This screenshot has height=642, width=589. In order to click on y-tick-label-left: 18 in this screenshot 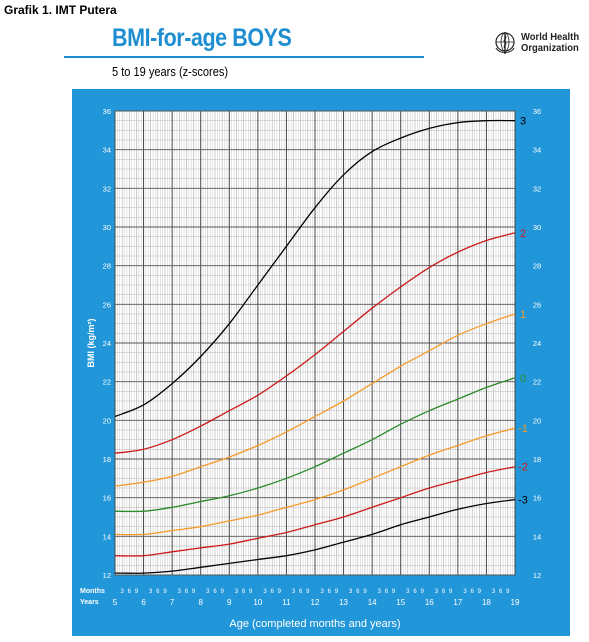, I will do `click(107, 459)`.